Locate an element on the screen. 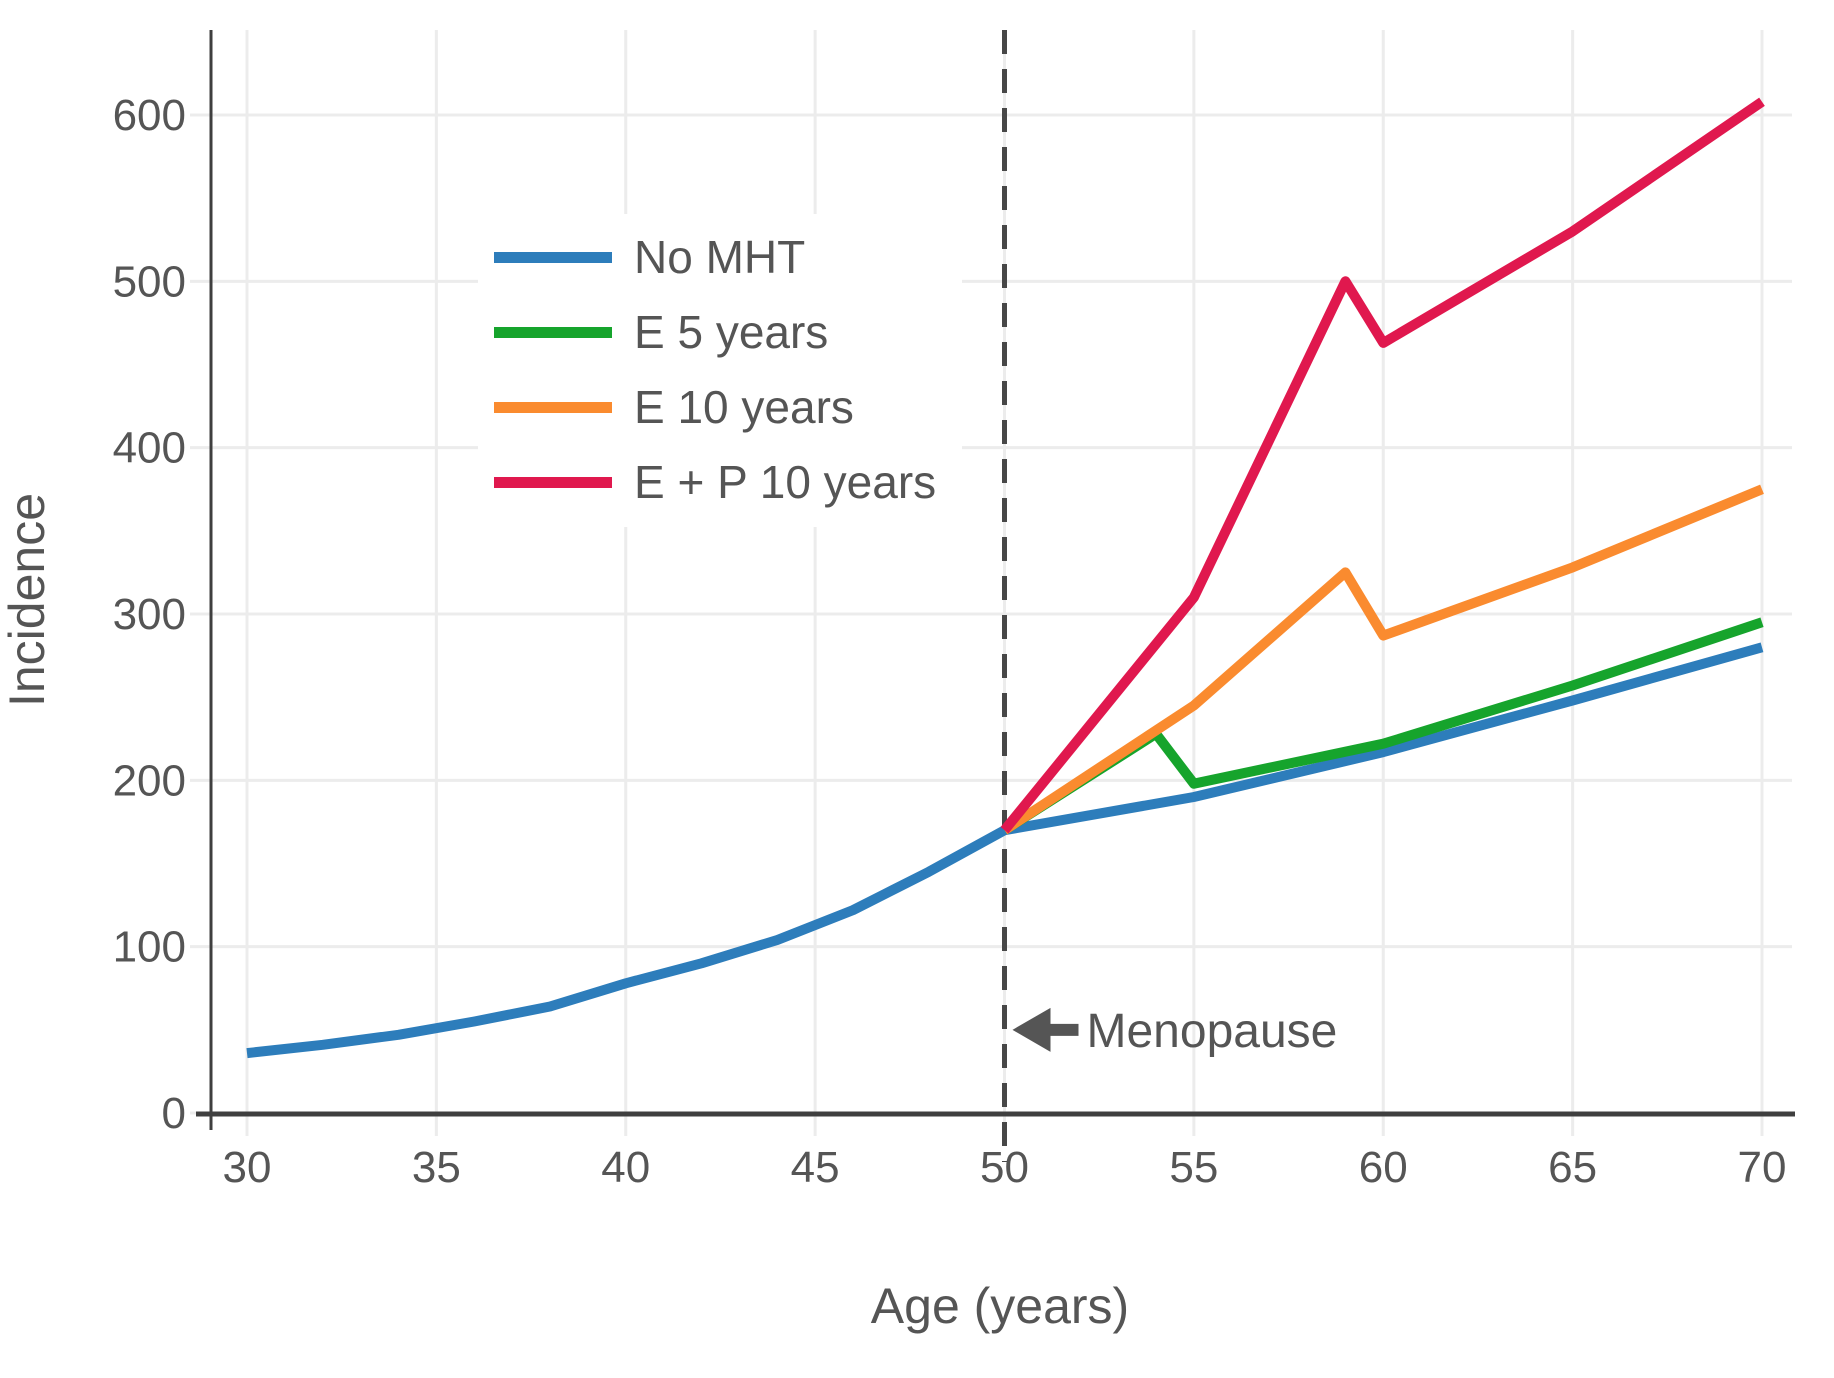  legend-item: E 10 years is located at coordinates (715, 407).